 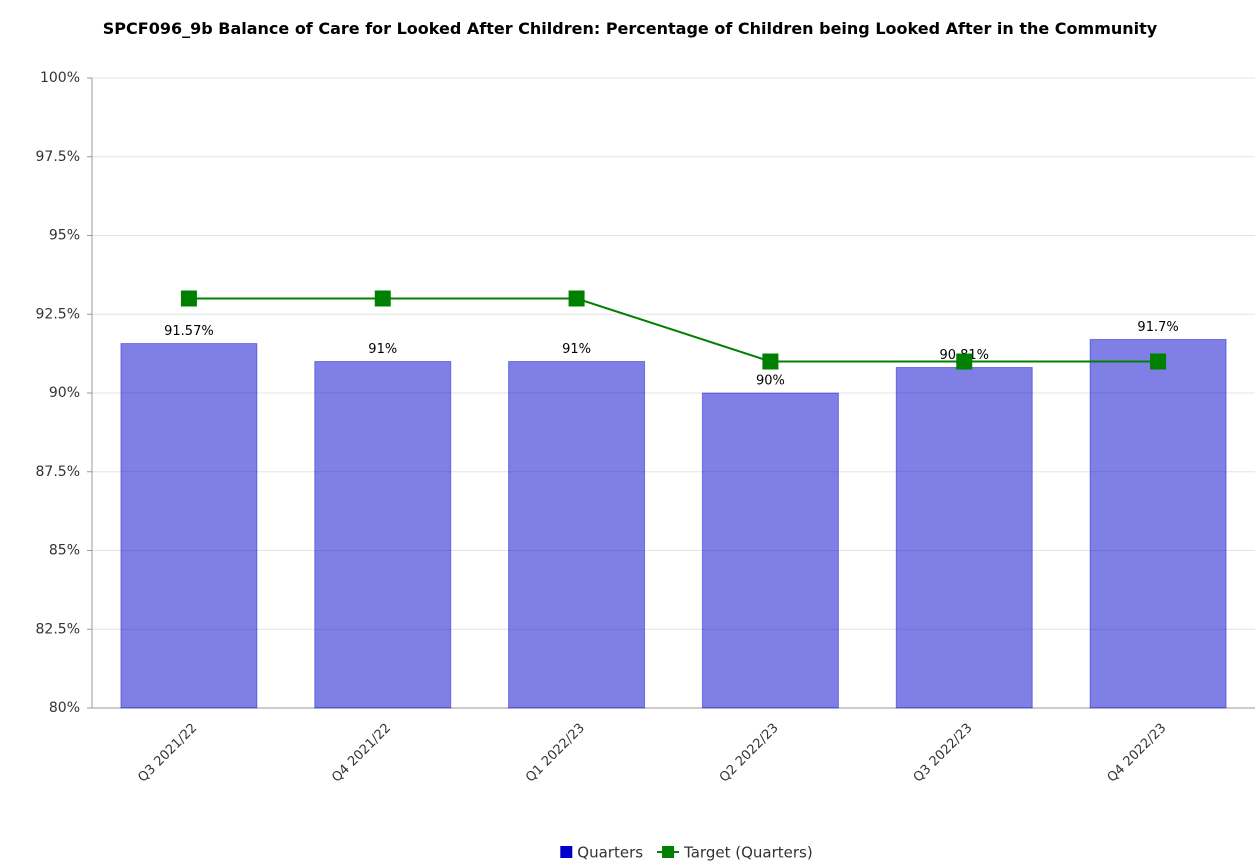 I want to click on value-label: 91.7%, so click(x=1157, y=327).